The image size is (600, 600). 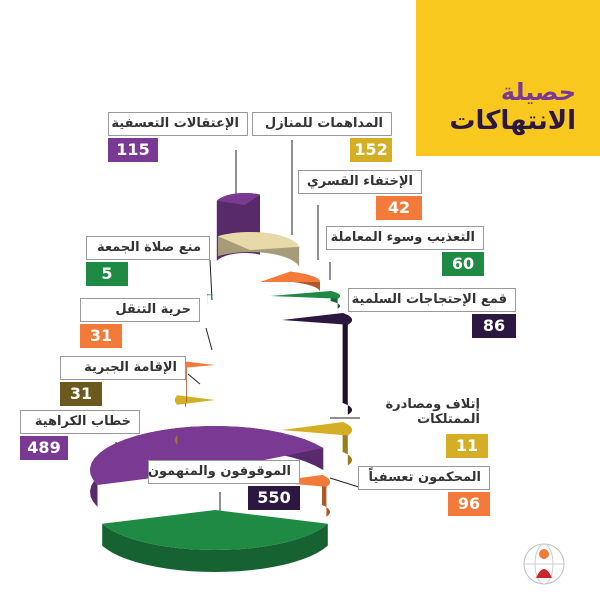 What do you see at coordinates (107, 274) in the screenshot?
I see `label-value: 5` at bounding box center [107, 274].